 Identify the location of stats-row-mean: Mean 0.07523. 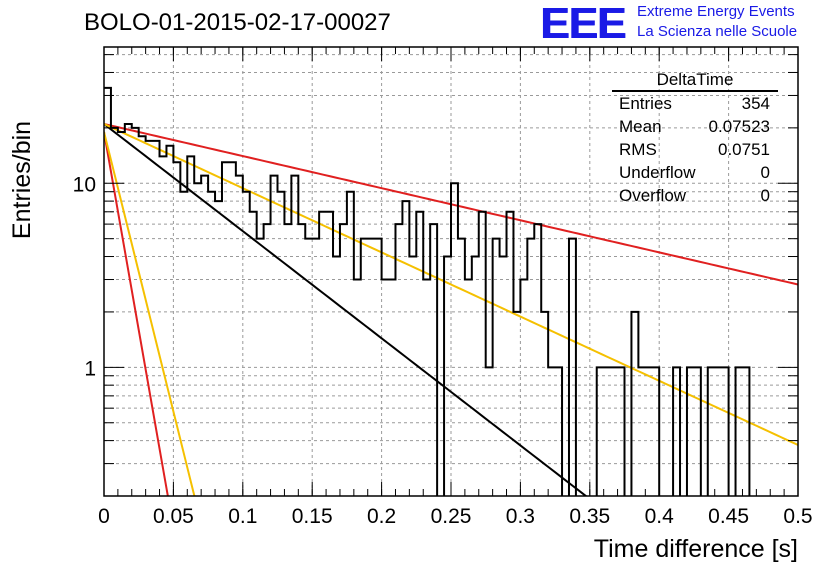
(695, 126).